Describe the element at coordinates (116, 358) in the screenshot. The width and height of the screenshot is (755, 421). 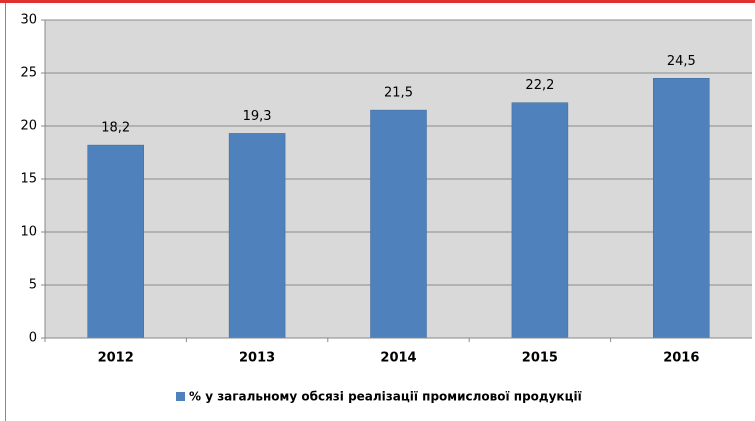
I see `x-tick-label: 2012` at that location.